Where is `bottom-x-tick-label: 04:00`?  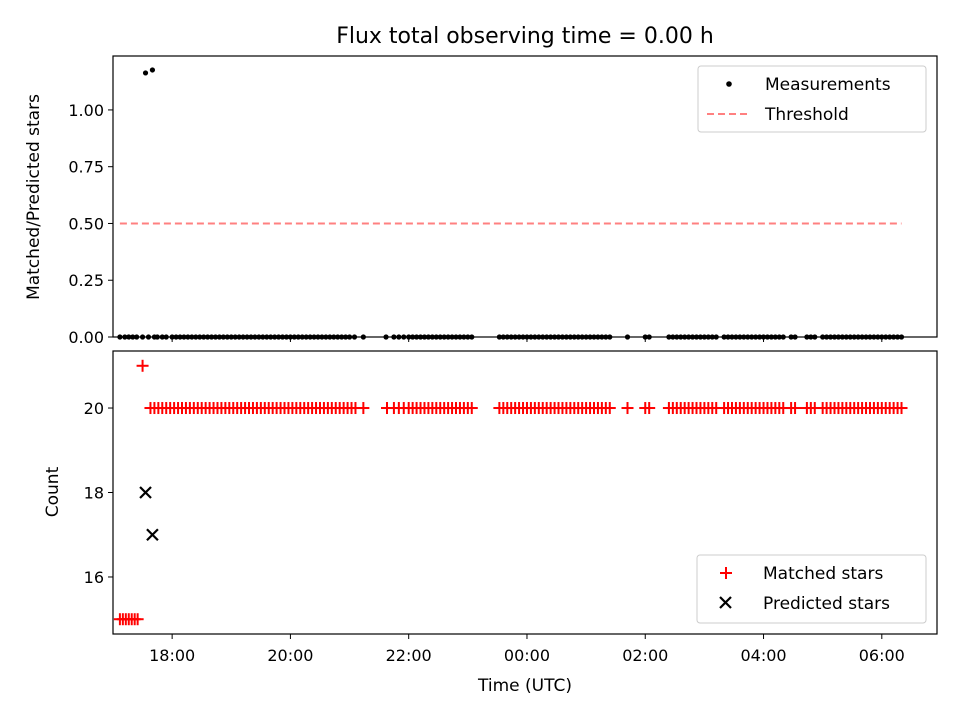
bottom-x-tick-label: 04:00 is located at coordinates (763, 655).